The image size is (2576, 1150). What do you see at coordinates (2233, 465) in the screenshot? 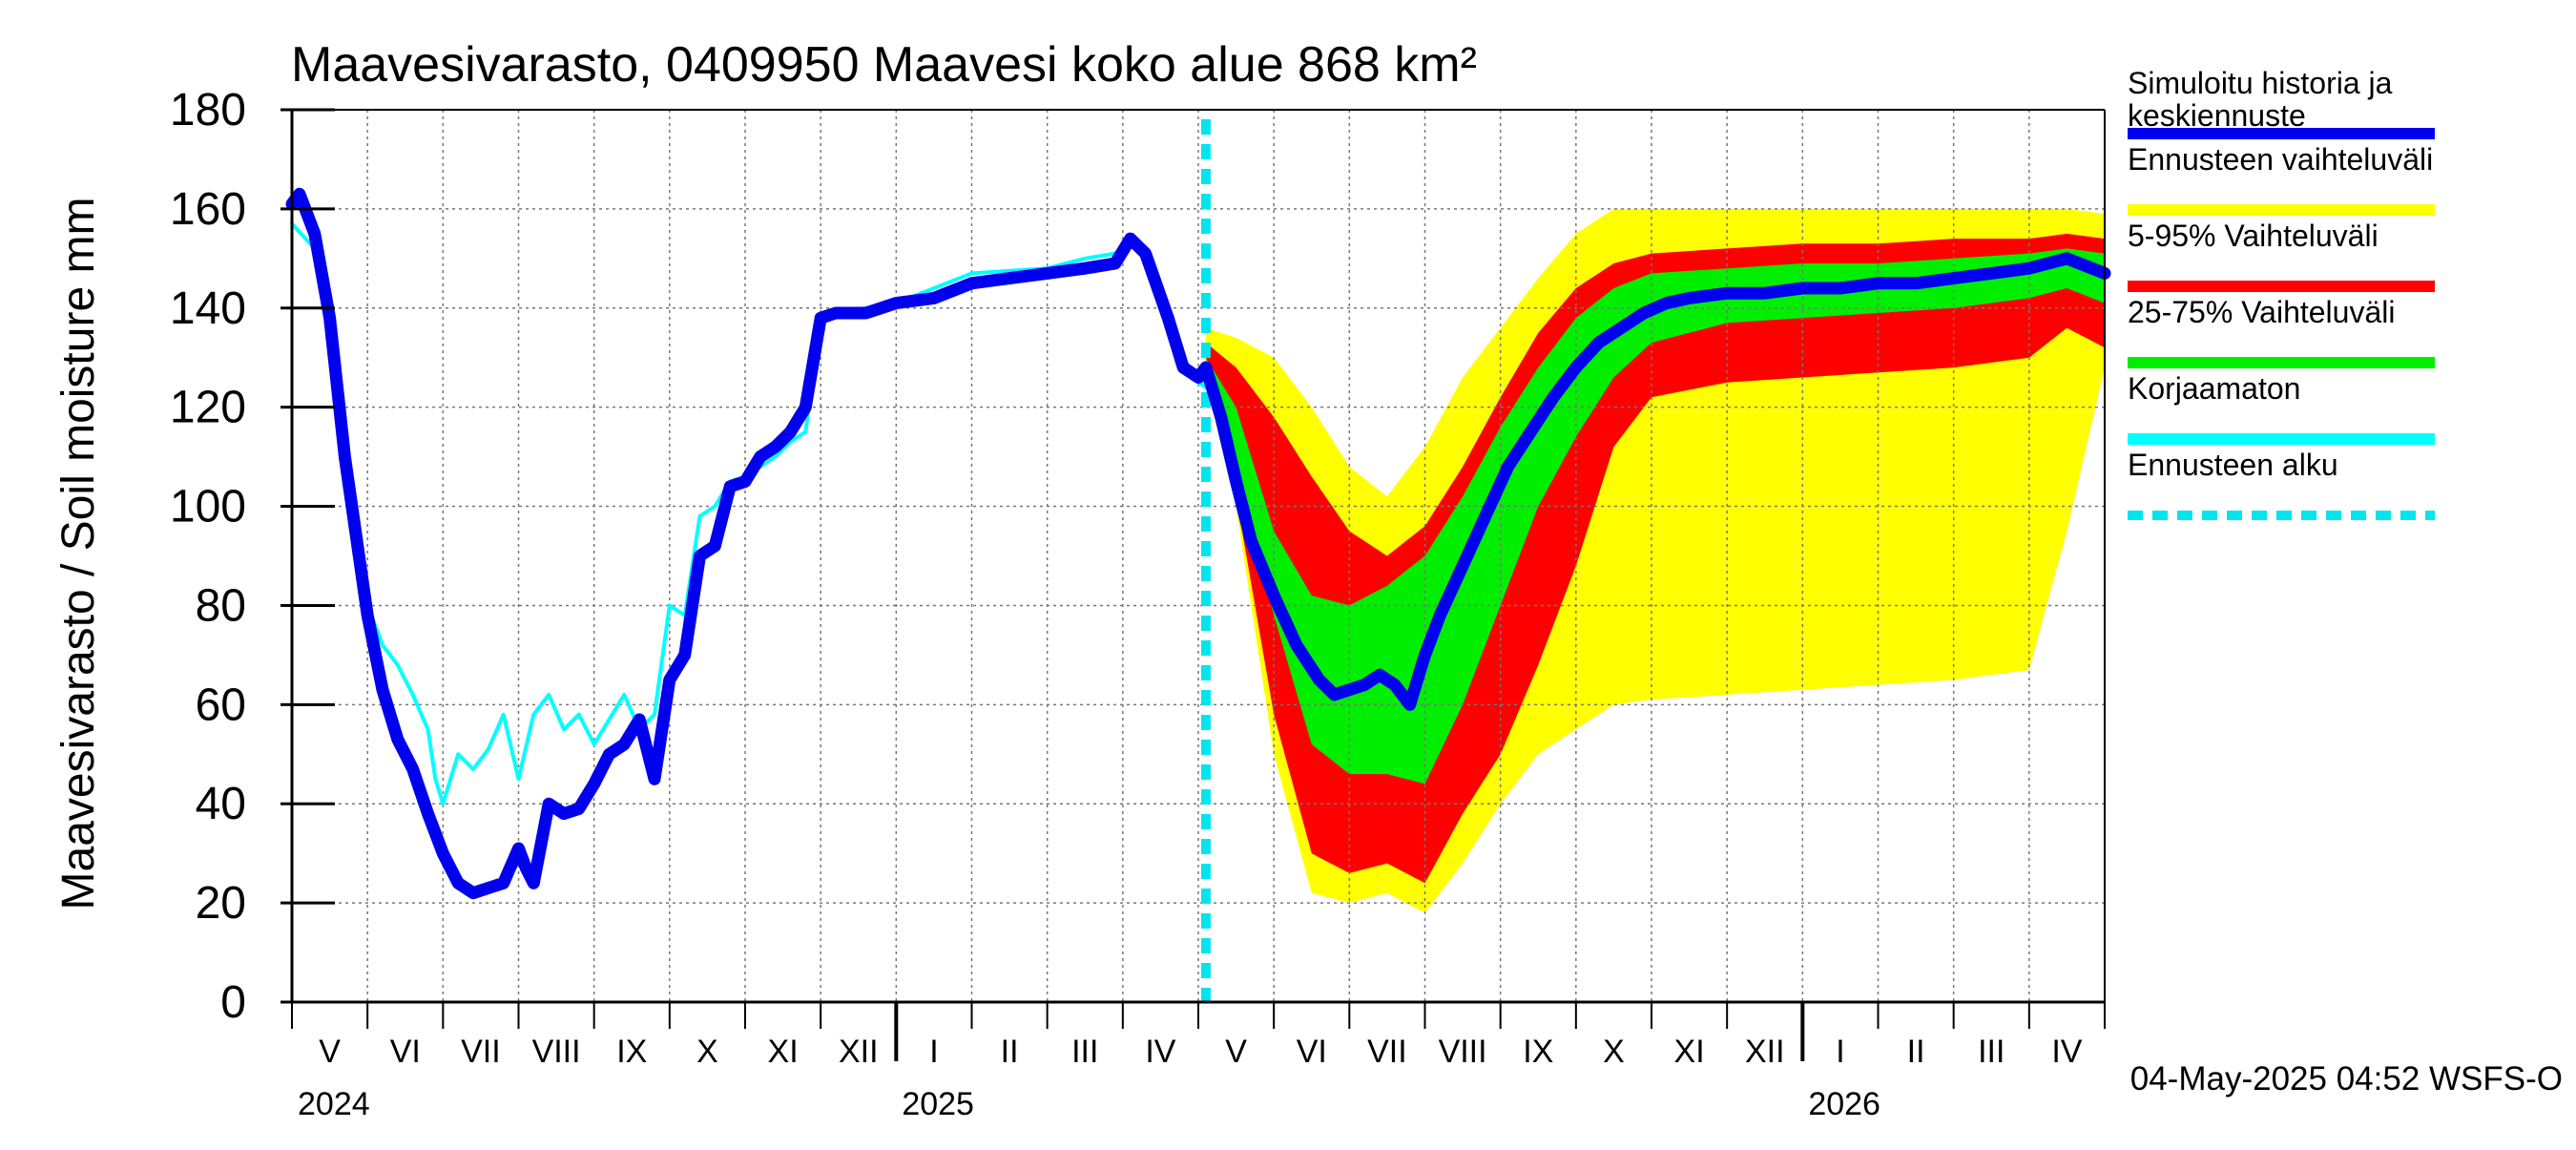
I see `legend-label-ennusteen-alku: Ennusteen alku` at bounding box center [2233, 465].